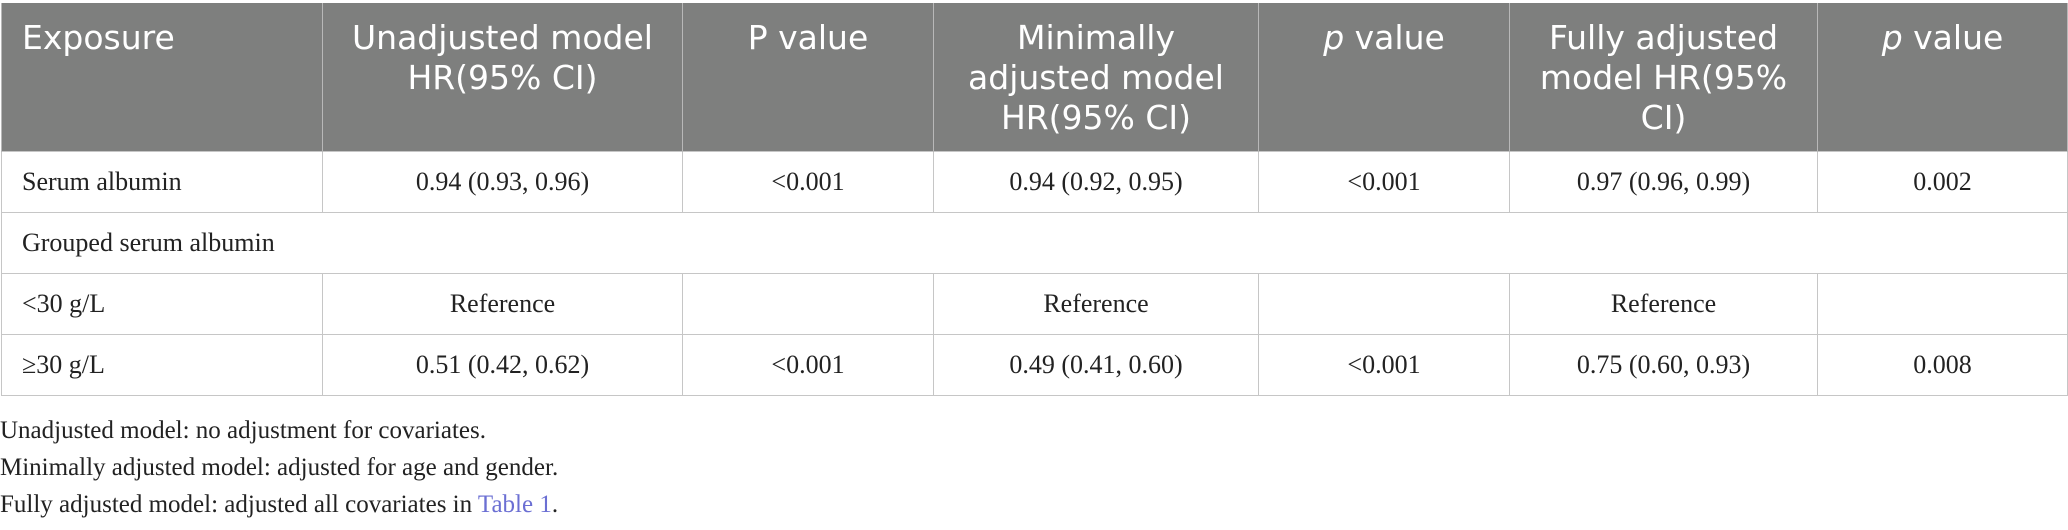  What do you see at coordinates (162, 365) in the screenshot?
I see `table-cell: ≥30 g/L` at bounding box center [162, 365].